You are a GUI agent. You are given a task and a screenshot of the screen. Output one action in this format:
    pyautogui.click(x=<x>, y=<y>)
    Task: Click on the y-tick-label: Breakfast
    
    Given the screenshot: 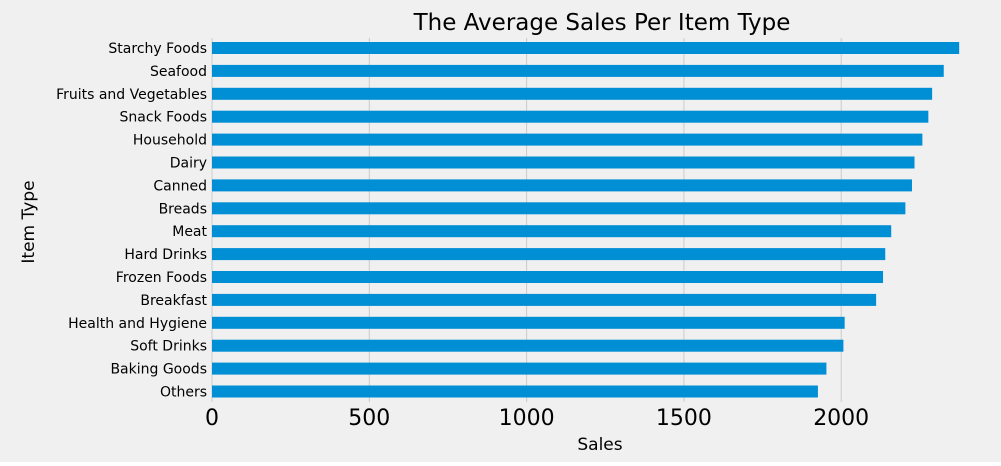 What is the action you would take?
    pyautogui.click(x=173, y=301)
    